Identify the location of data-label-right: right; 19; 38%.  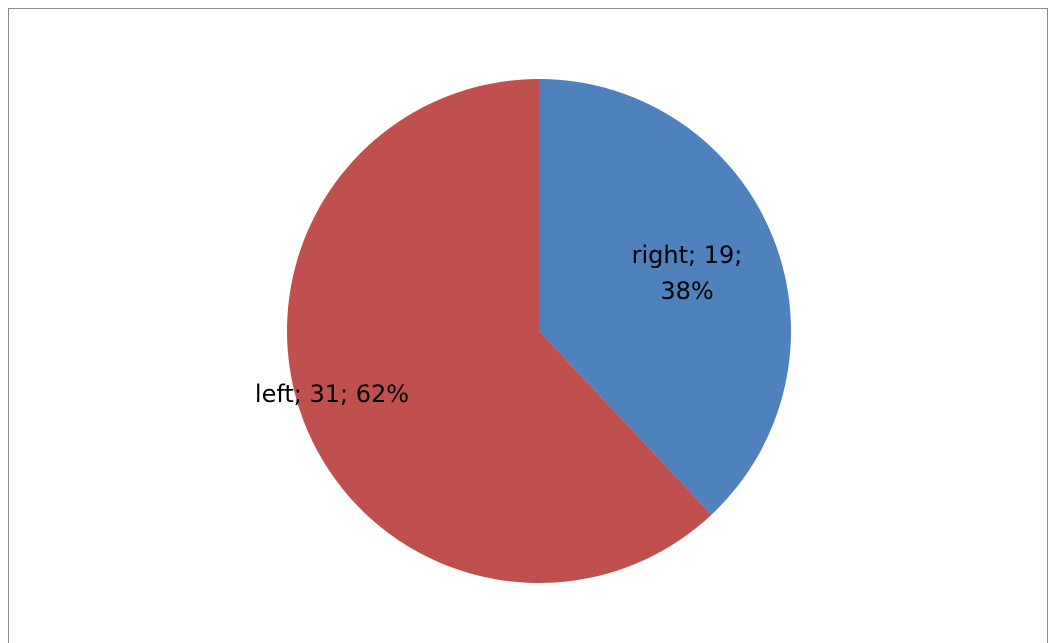
(687, 273).